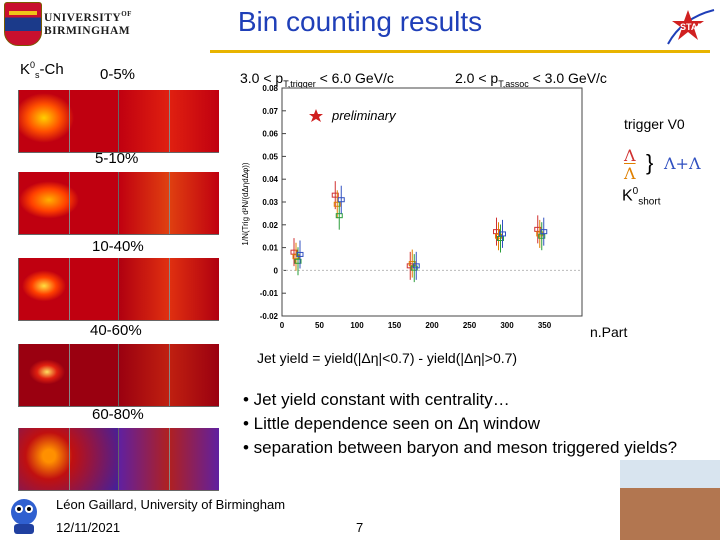 This screenshot has height=540, width=720. I want to click on y-tick-label: 0.02, so click(270, 225).